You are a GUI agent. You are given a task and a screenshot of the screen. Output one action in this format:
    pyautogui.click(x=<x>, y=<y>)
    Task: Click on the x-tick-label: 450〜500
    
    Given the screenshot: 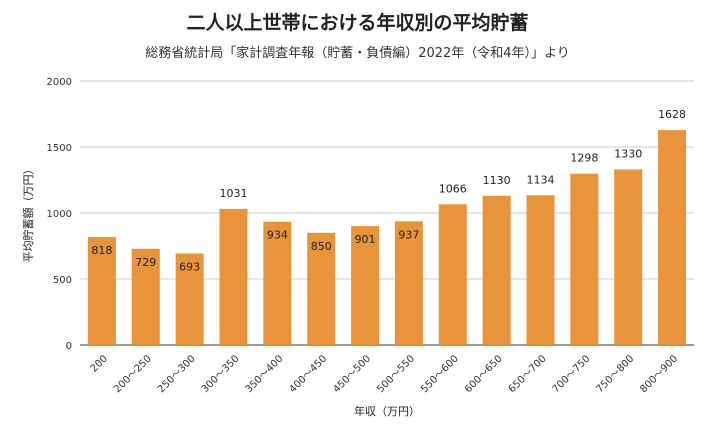 What is the action you would take?
    pyautogui.click(x=352, y=374)
    